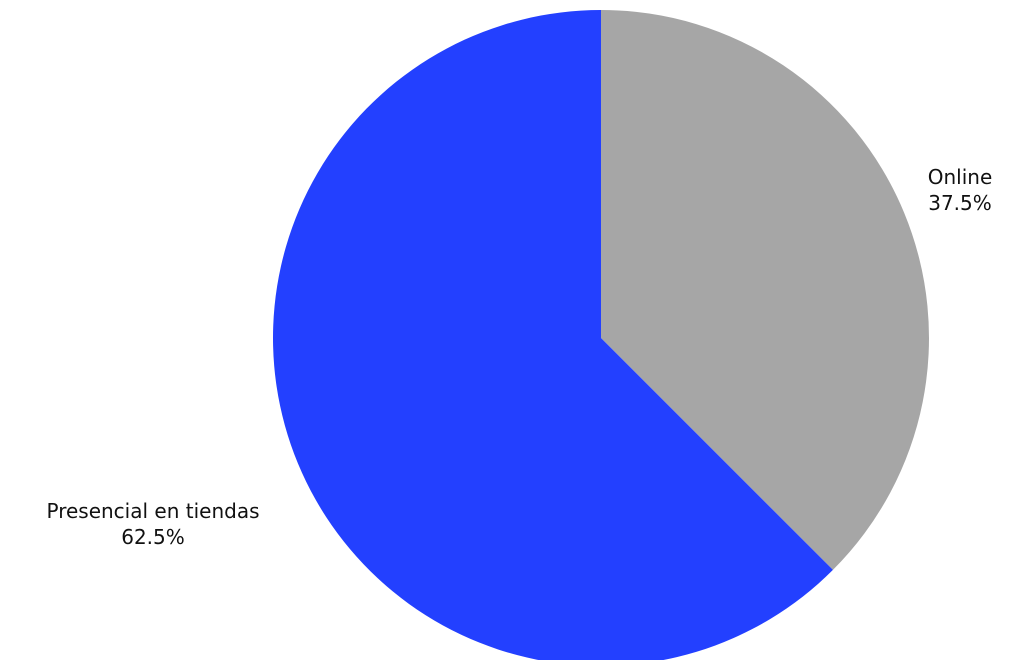  Describe the element at coordinates (960, 177) in the screenshot. I see `slice-label-online: Online` at that location.